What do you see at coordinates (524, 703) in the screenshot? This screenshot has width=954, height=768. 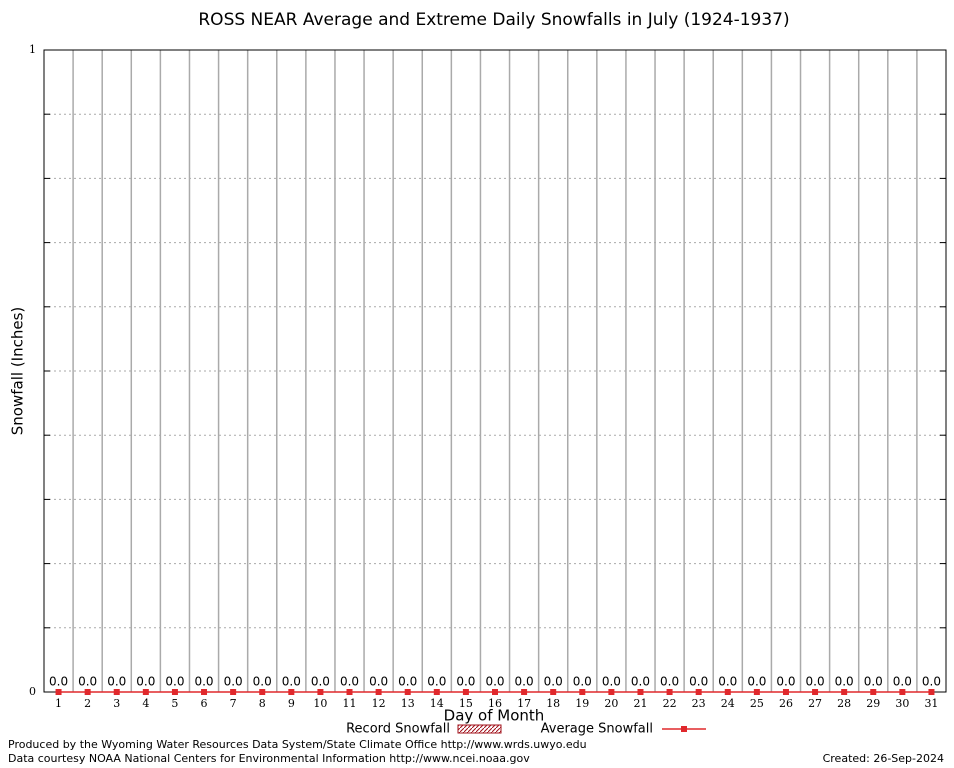 I see `x-tick-label: 17` at bounding box center [524, 703].